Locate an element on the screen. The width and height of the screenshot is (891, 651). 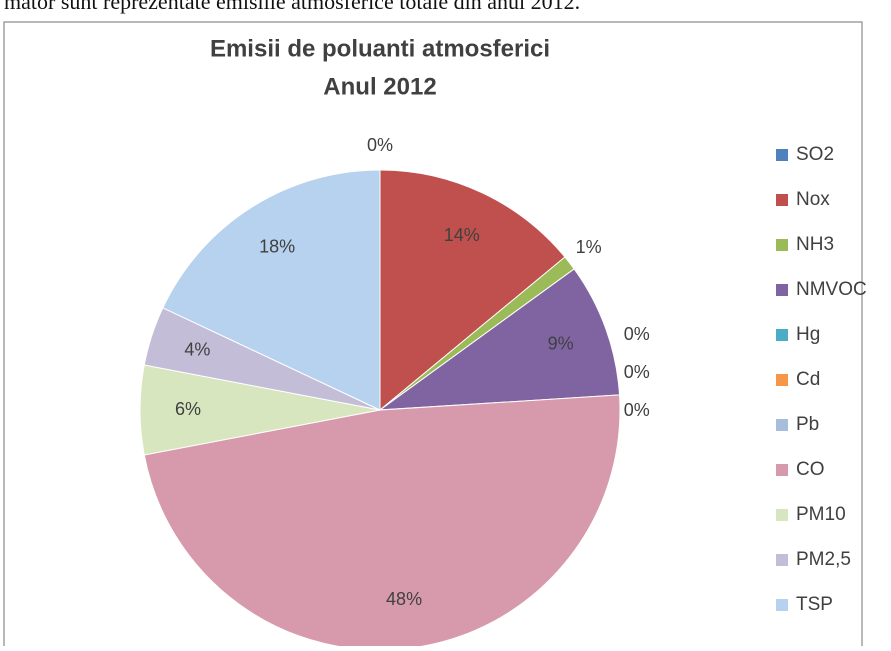
data-label: 4% is located at coordinates (197, 349).